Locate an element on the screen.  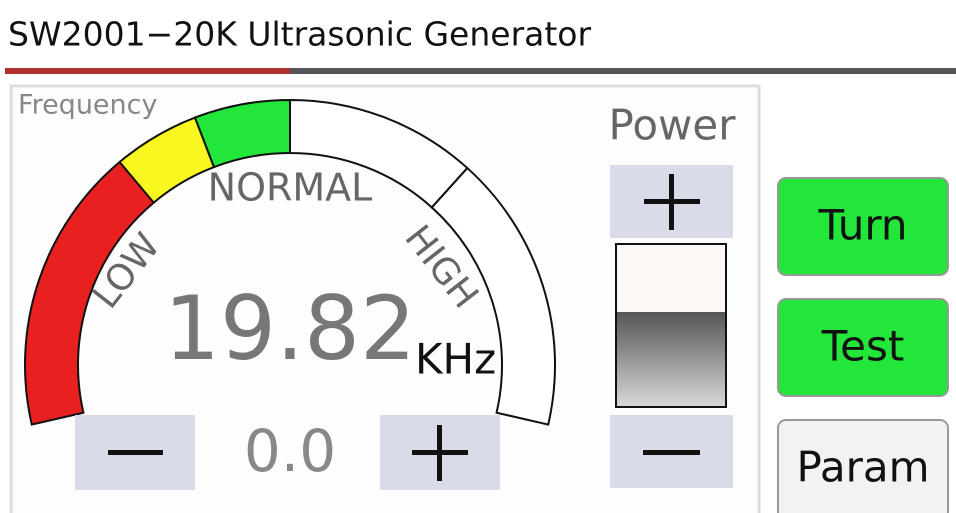
power-minus is located at coordinates (671, 451).